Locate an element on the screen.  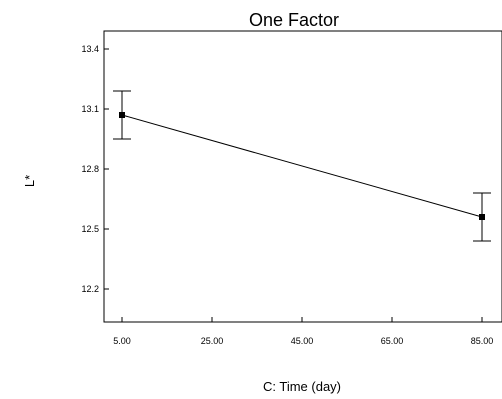
x-tick-label: 25.00 is located at coordinates (212, 341).